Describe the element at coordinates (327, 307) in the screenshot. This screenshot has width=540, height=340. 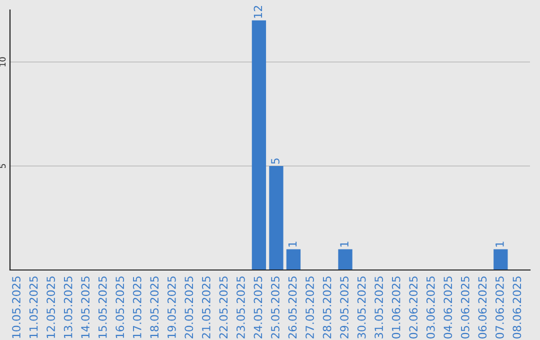
I see `x-tick-label: 28.05.2025` at that location.